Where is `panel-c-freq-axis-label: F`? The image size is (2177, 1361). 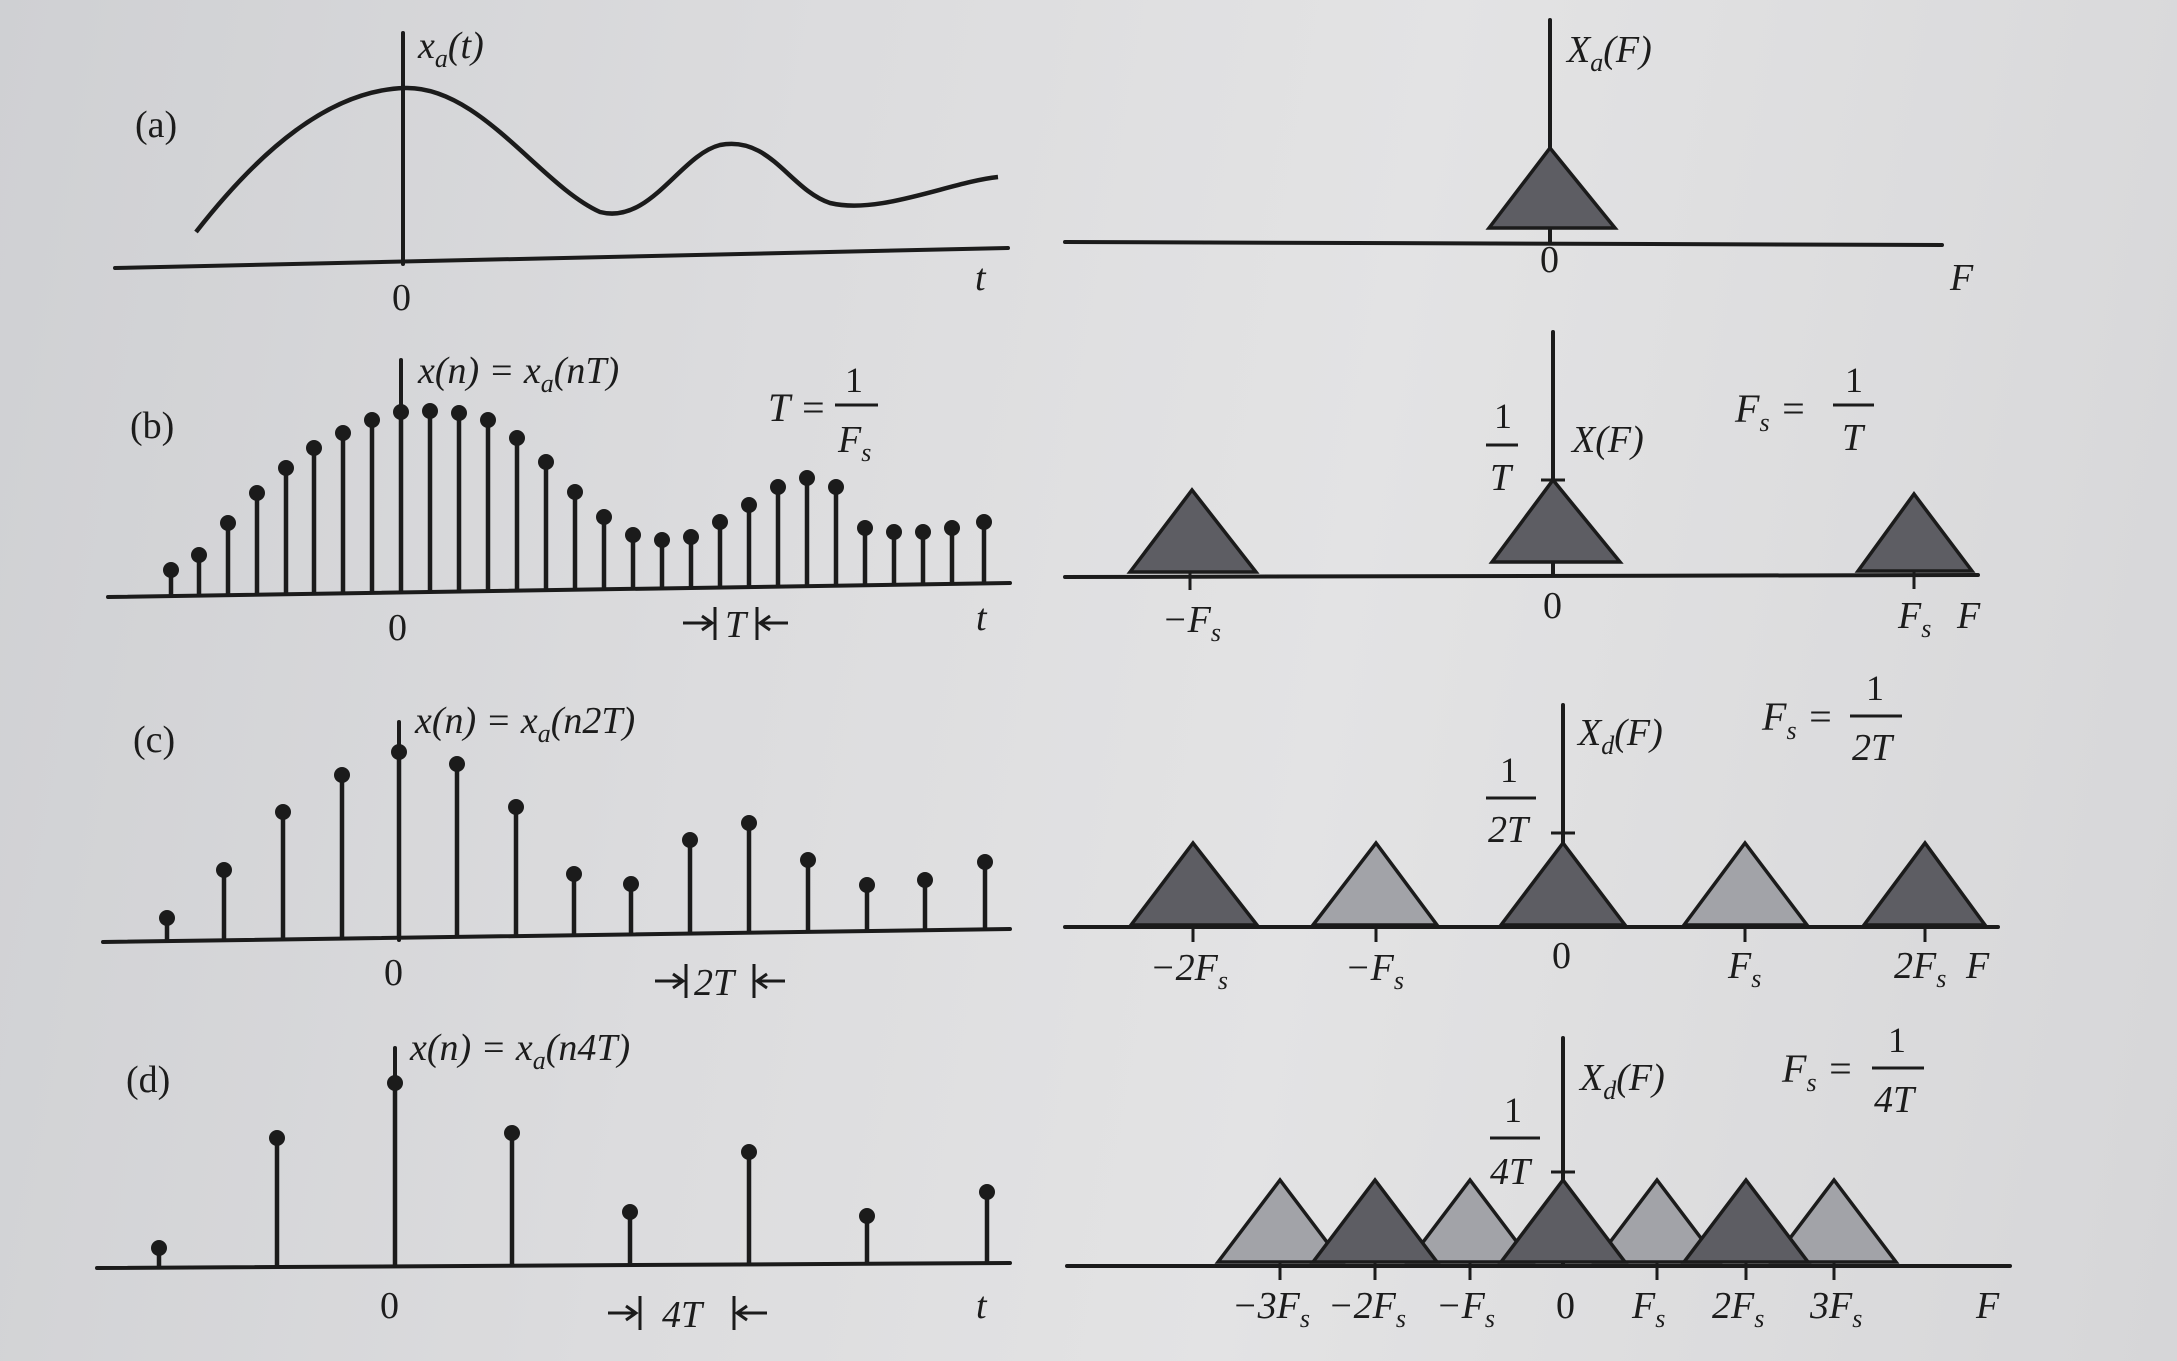
panel-c-freq-axis-label: F is located at coordinates (1977, 966).